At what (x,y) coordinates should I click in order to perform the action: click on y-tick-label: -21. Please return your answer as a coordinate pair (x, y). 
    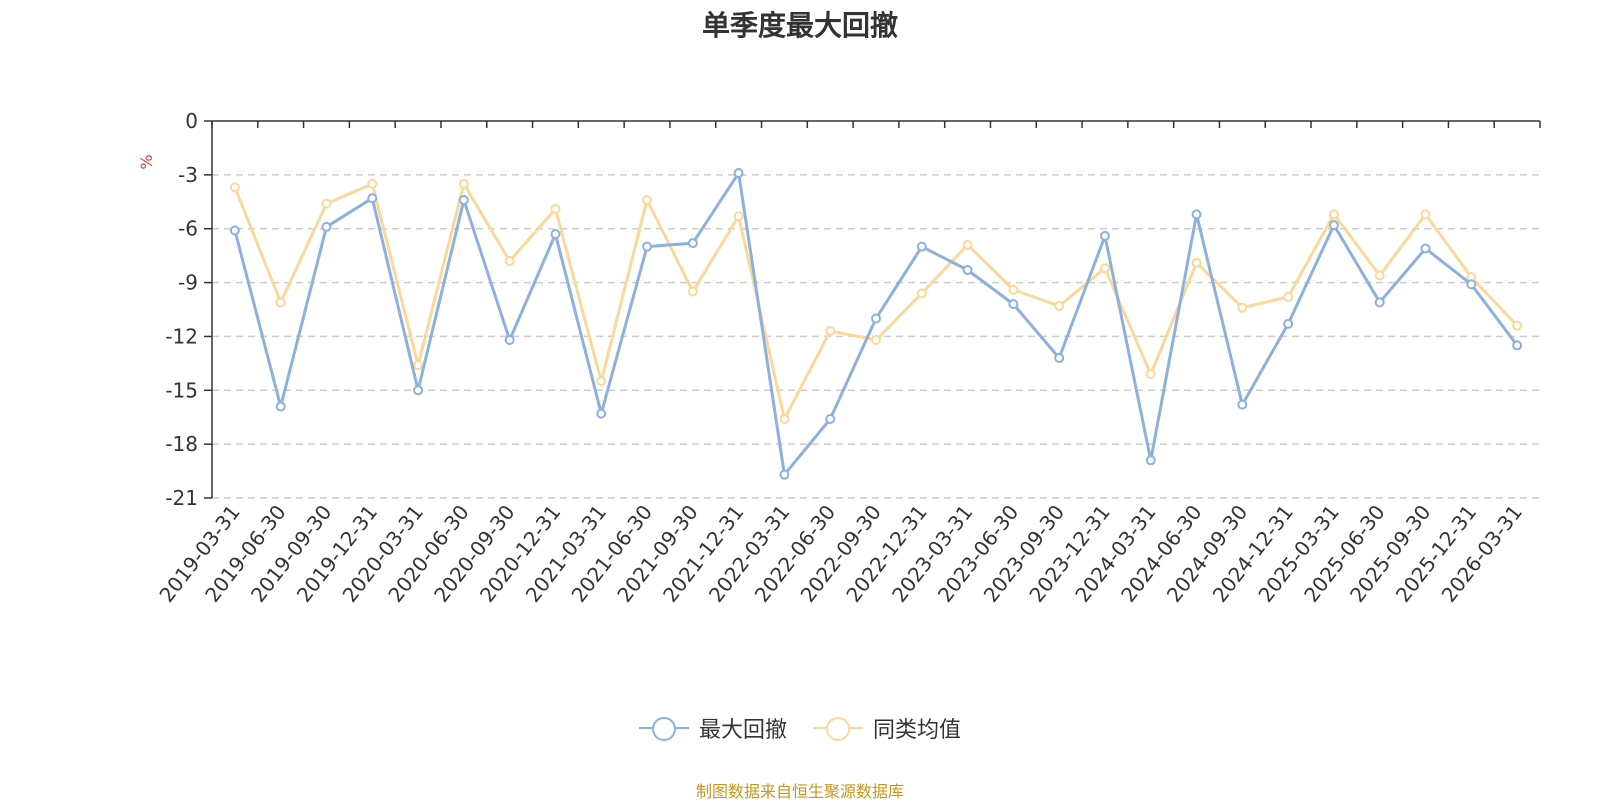
    Looking at the image, I should click on (181, 498).